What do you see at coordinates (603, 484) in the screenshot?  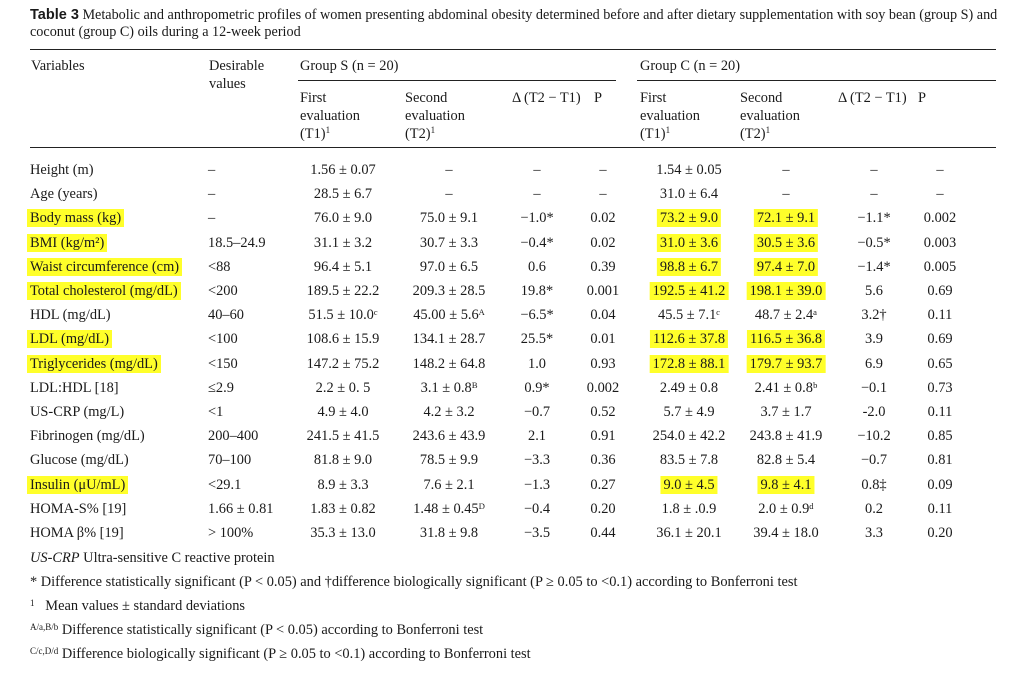 I see `cell-s-p: 0.27` at bounding box center [603, 484].